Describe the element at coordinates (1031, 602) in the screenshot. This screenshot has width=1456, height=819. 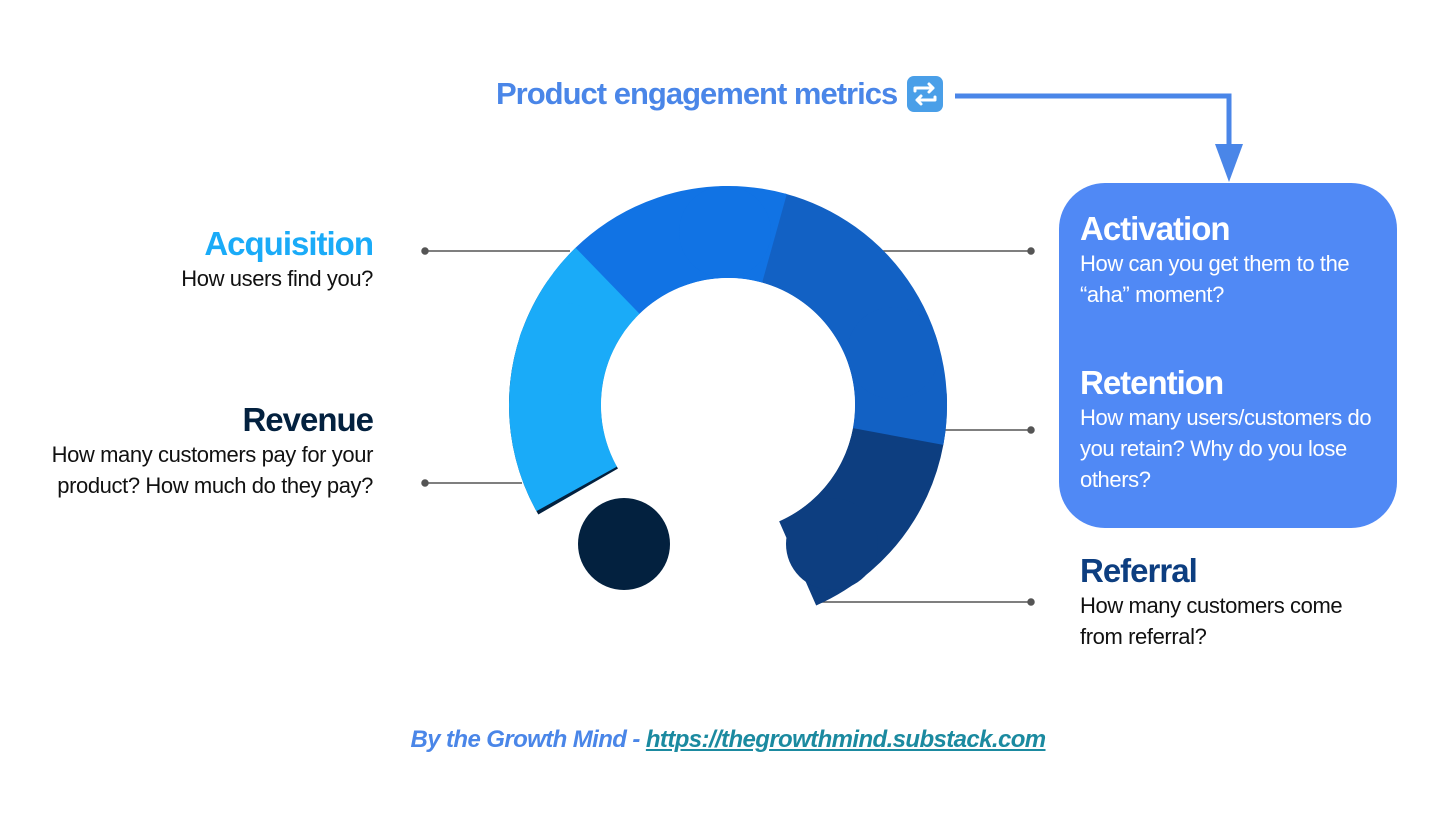
I see `connector-dot-referral` at that location.